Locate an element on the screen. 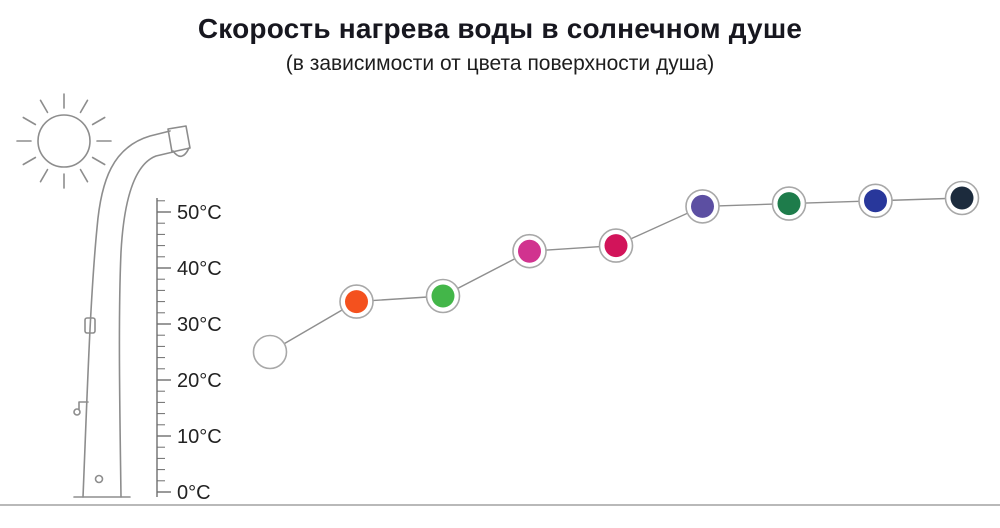 The image size is (1000, 528). marker-fill-orange is located at coordinates (356, 302).